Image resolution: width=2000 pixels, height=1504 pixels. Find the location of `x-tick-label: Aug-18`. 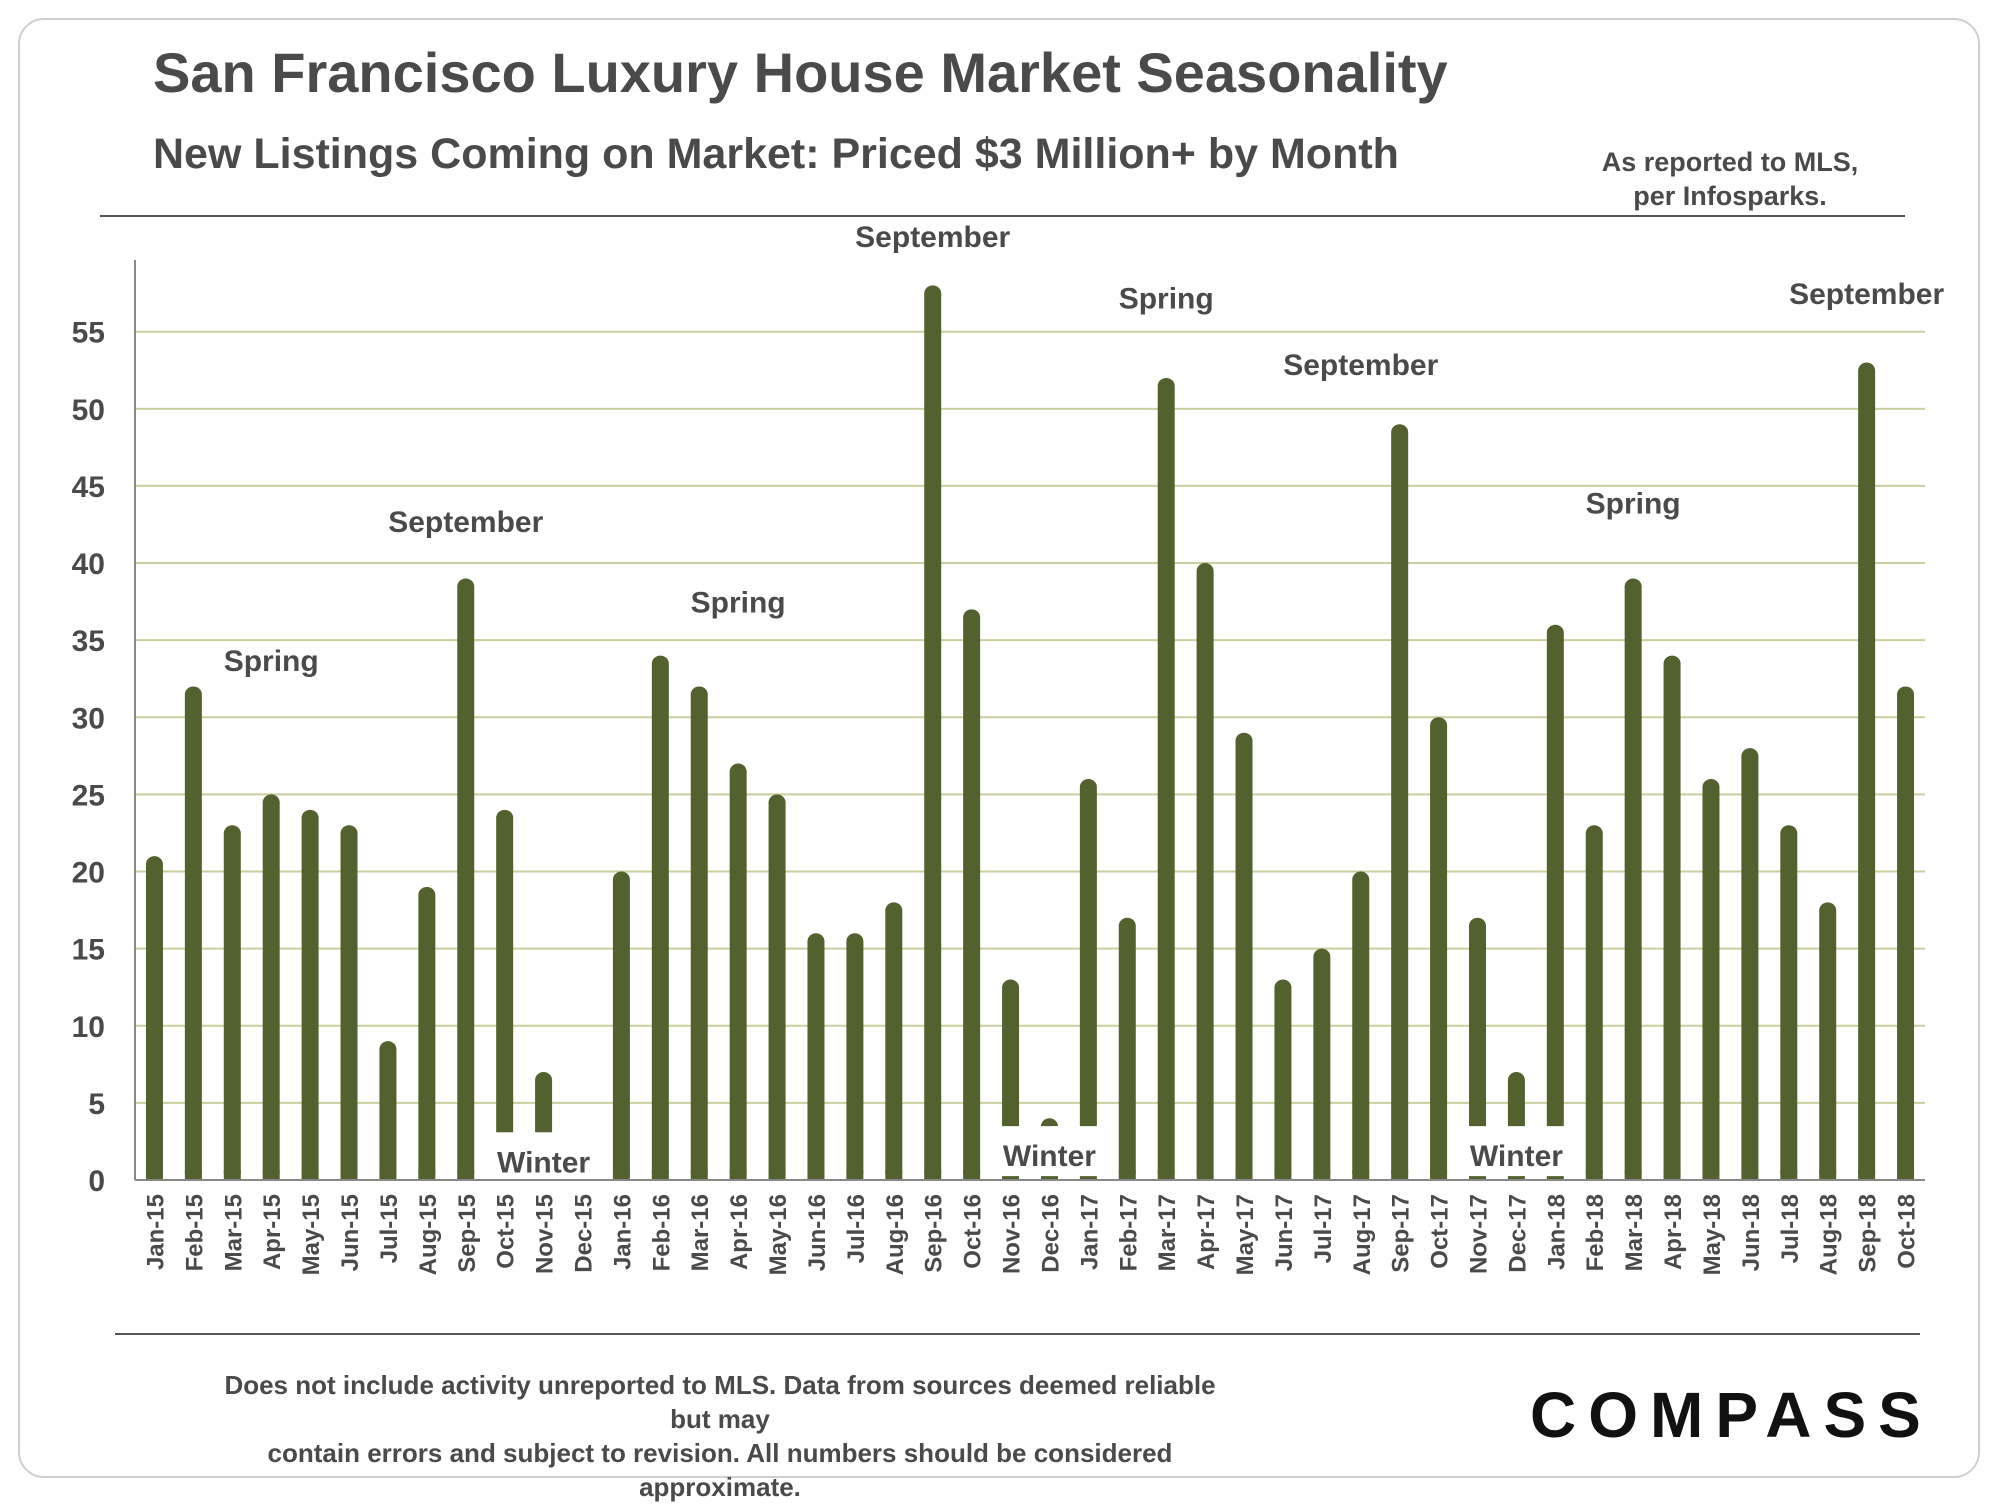

x-tick-label: Aug-18 is located at coordinates (1829, 1234).